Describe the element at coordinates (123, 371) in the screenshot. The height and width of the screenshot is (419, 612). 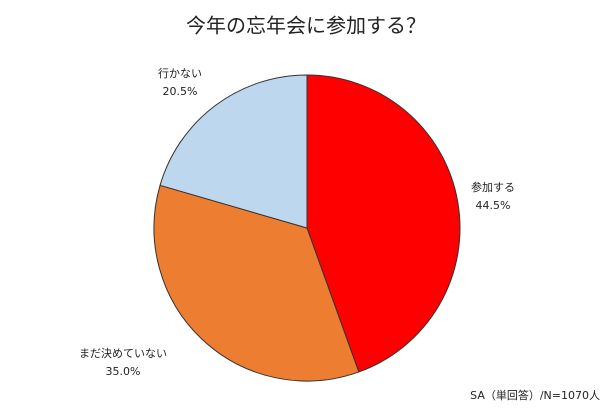
I see `slice-value-label: 35.0%` at that location.